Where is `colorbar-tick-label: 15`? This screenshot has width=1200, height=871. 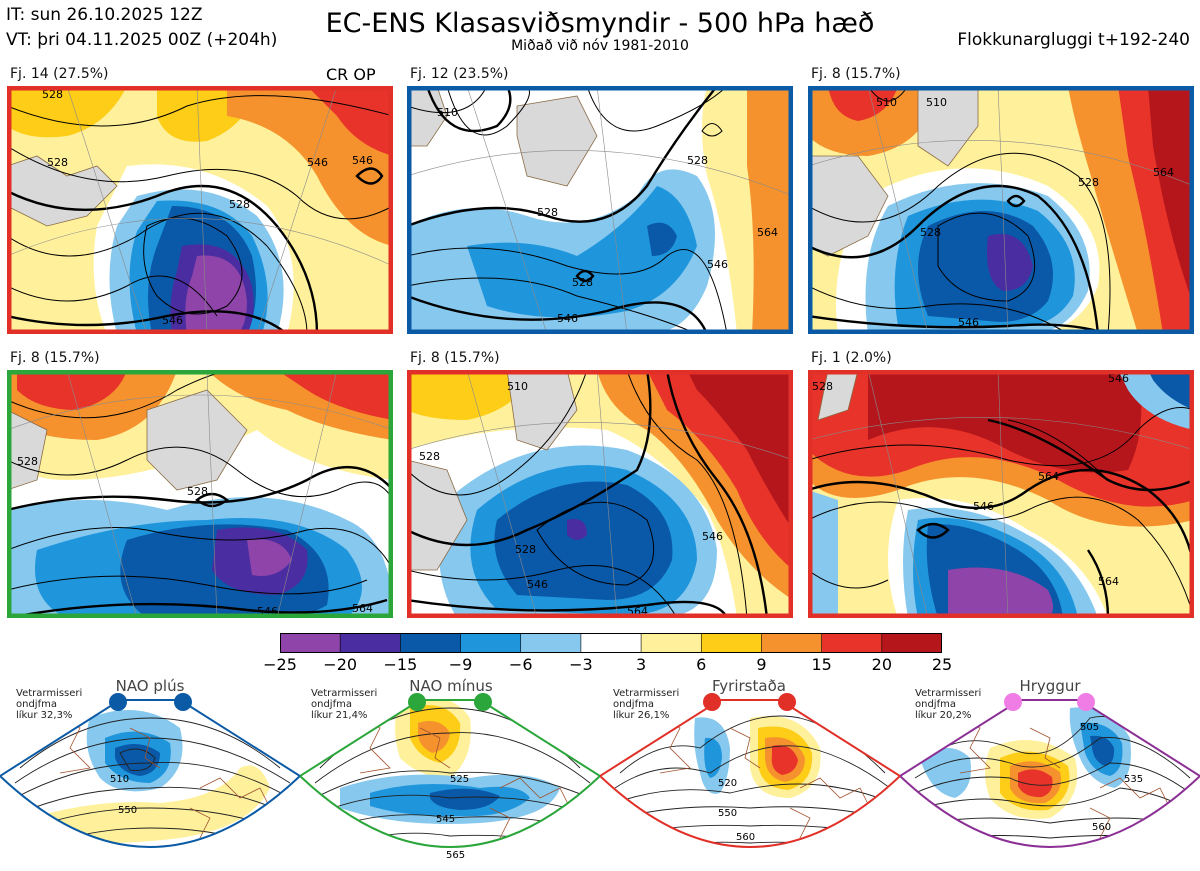 colorbar-tick-label: 15 is located at coordinates (821, 664).